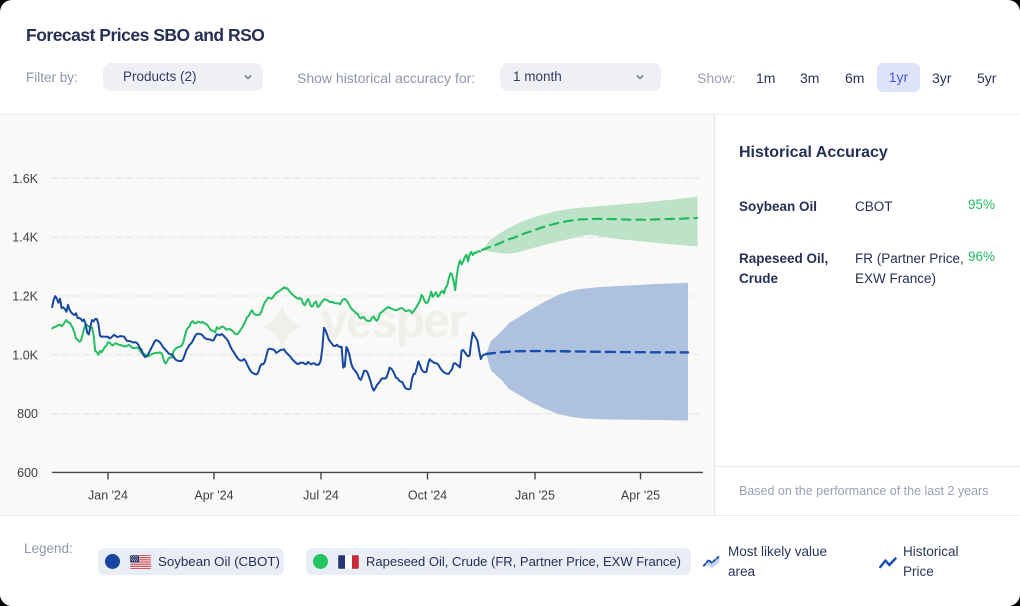 The height and width of the screenshot is (606, 1020). Describe the element at coordinates (427, 495) in the screenshot. I see `svg-text: Oct '24` at that location.